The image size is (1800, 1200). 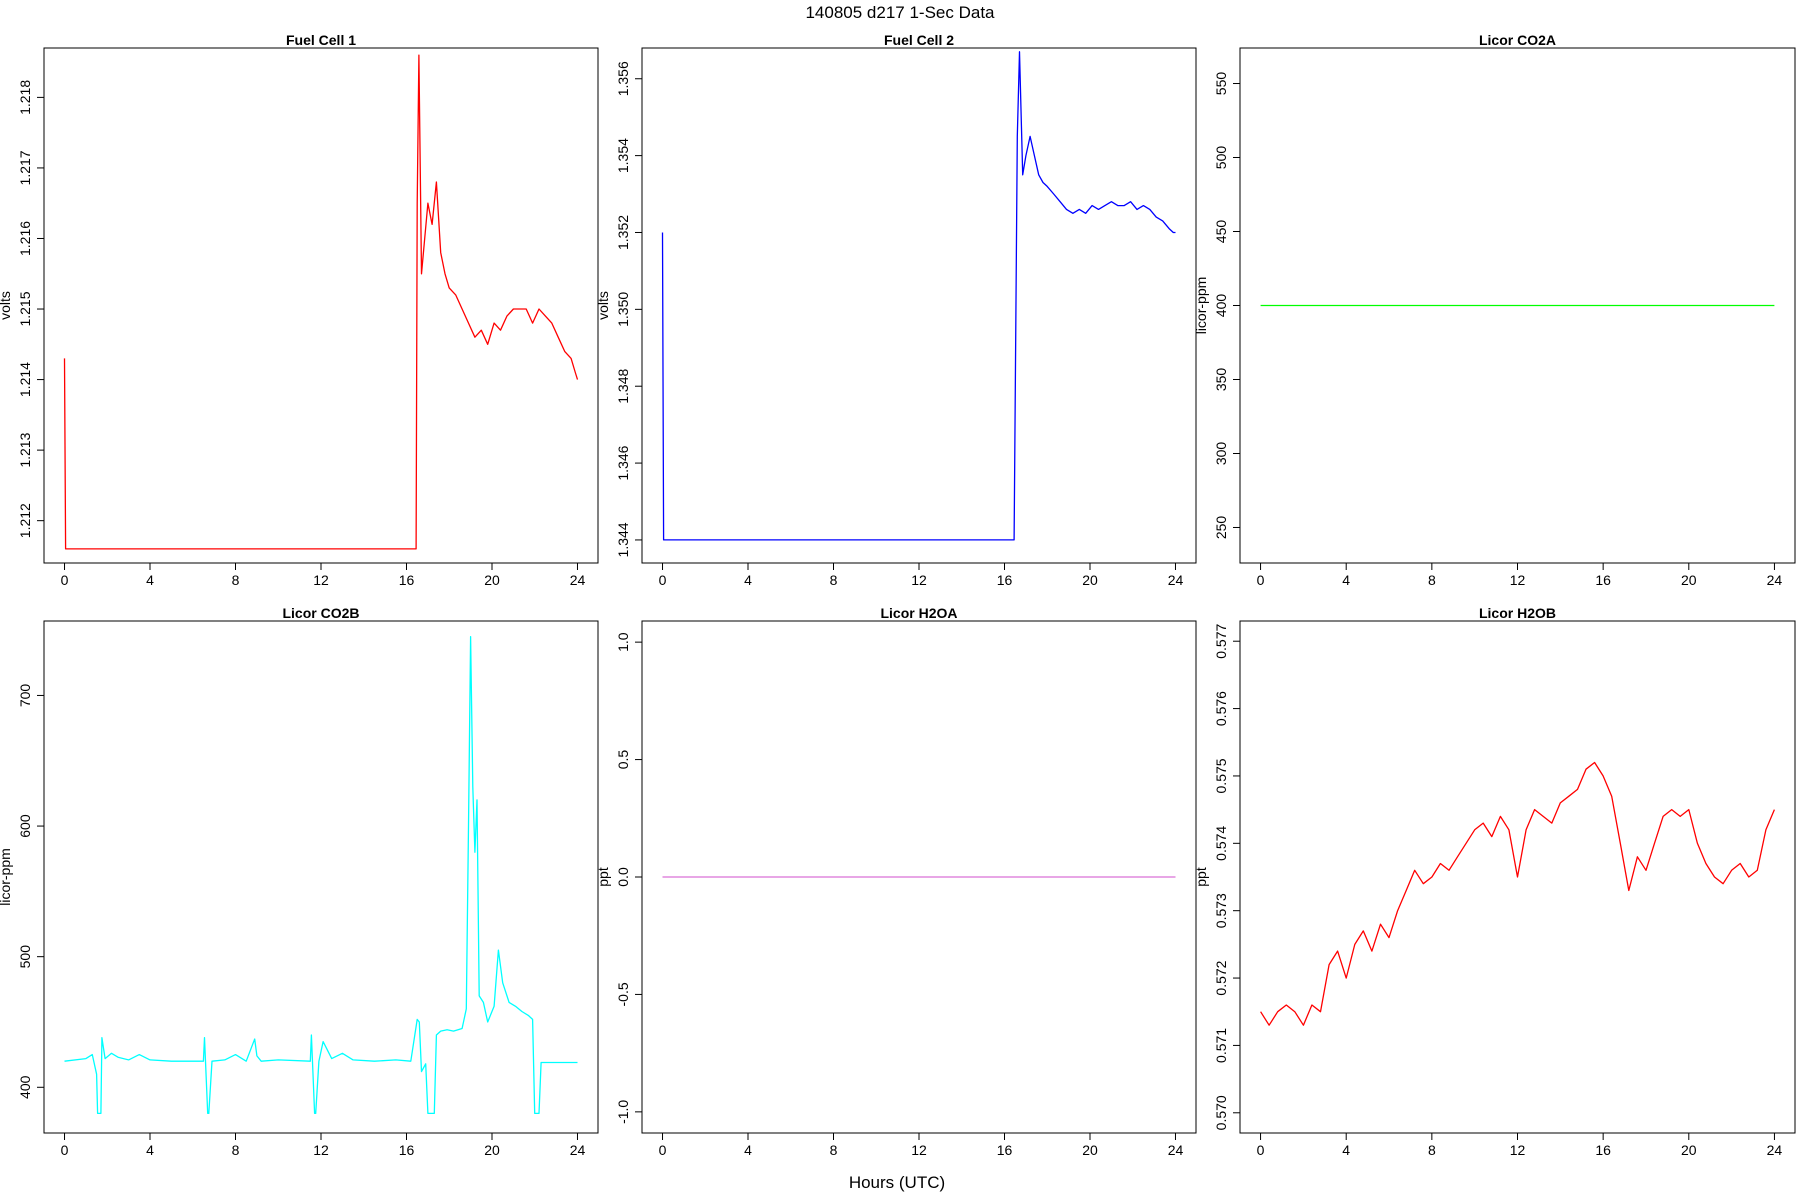 I want to click on y-tick-label: 1.346, so click(x=623, y=462).